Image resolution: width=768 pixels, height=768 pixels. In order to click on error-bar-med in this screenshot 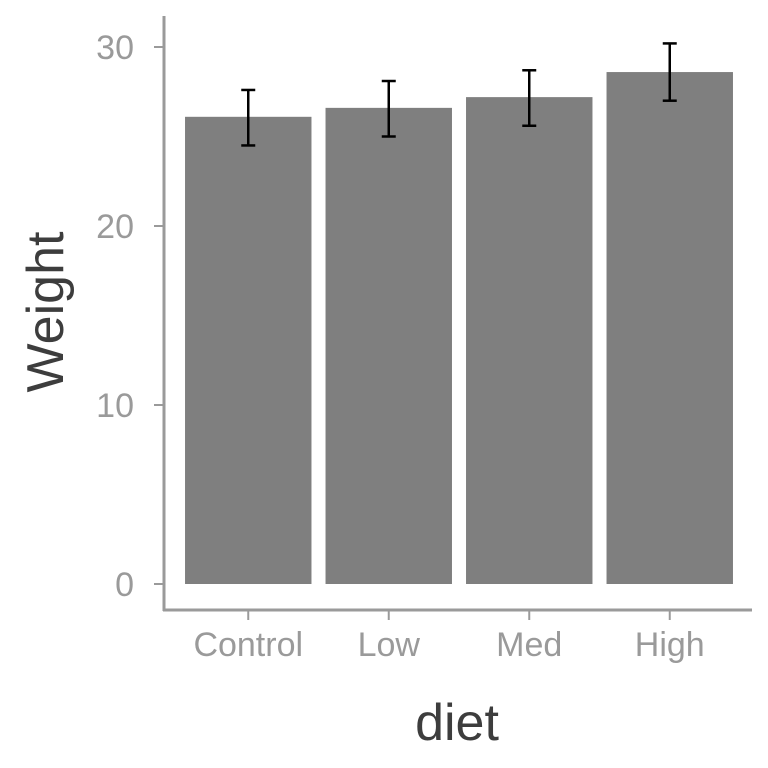, I will do `click(529, 98)`.